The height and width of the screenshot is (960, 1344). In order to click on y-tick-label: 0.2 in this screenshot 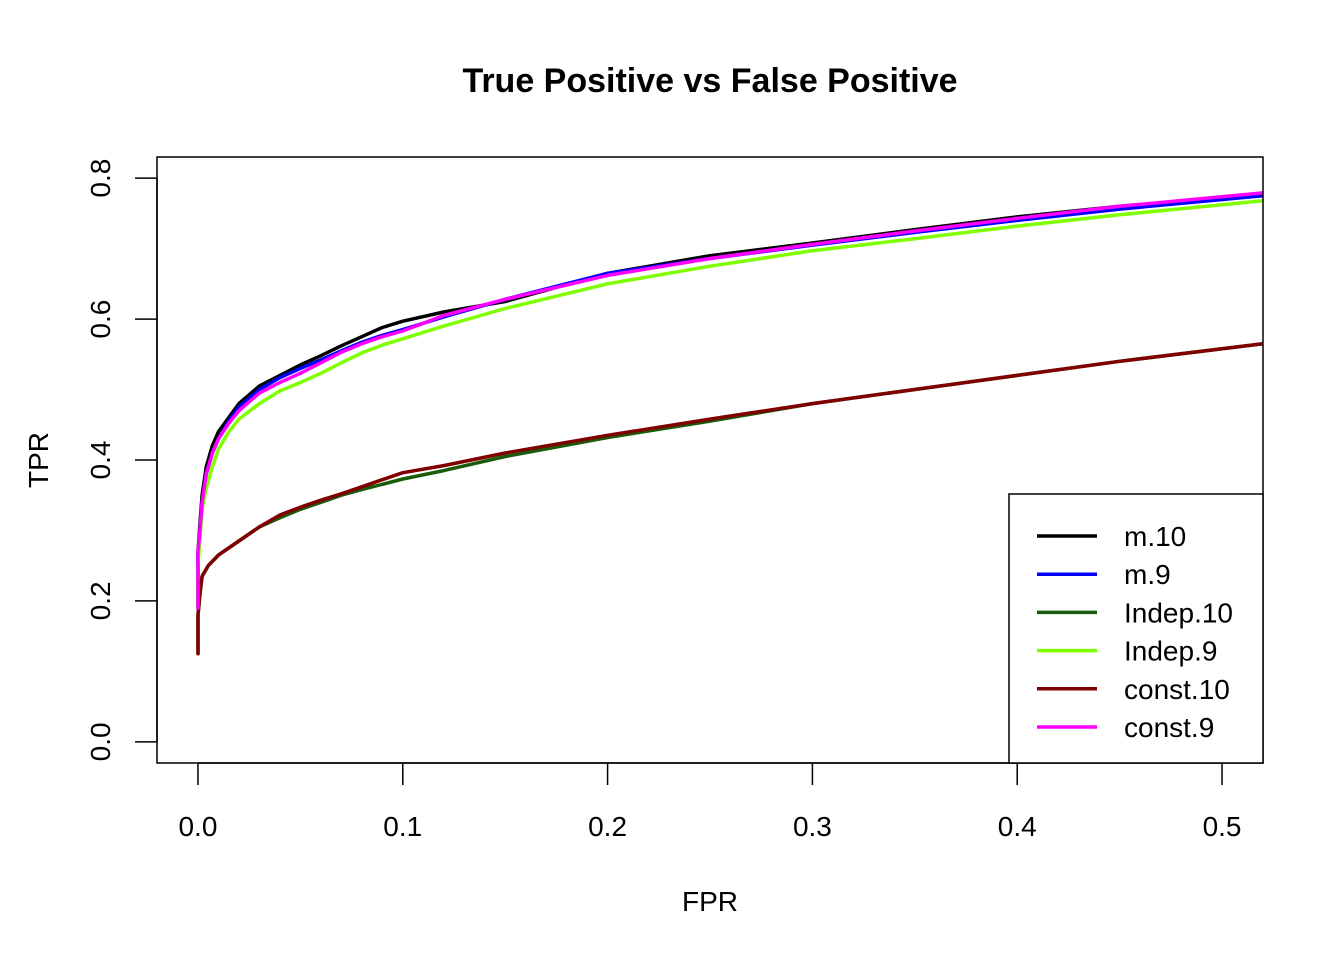, I will do `click(100, 600)`.